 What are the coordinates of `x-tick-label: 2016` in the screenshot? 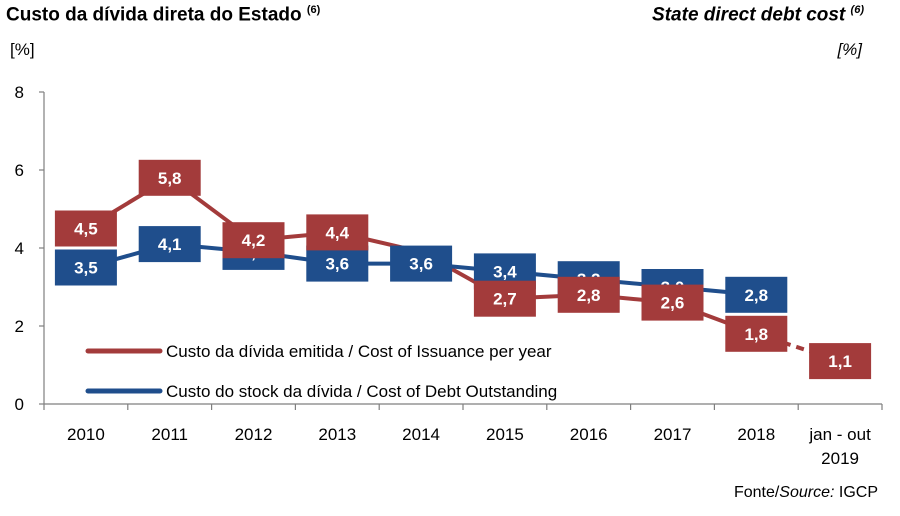 It's located at (589, 434).